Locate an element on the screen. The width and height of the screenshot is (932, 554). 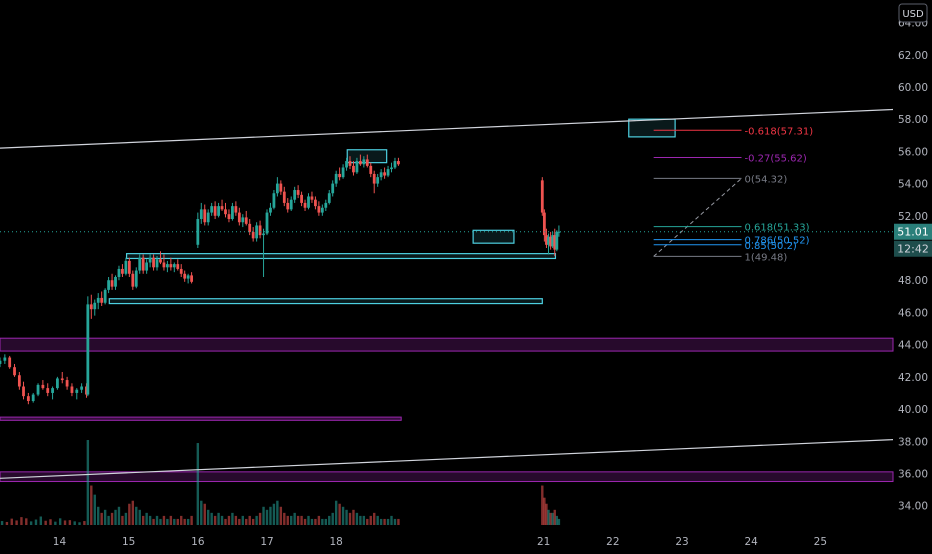
volume-bars is located at coordinates (280, 482).